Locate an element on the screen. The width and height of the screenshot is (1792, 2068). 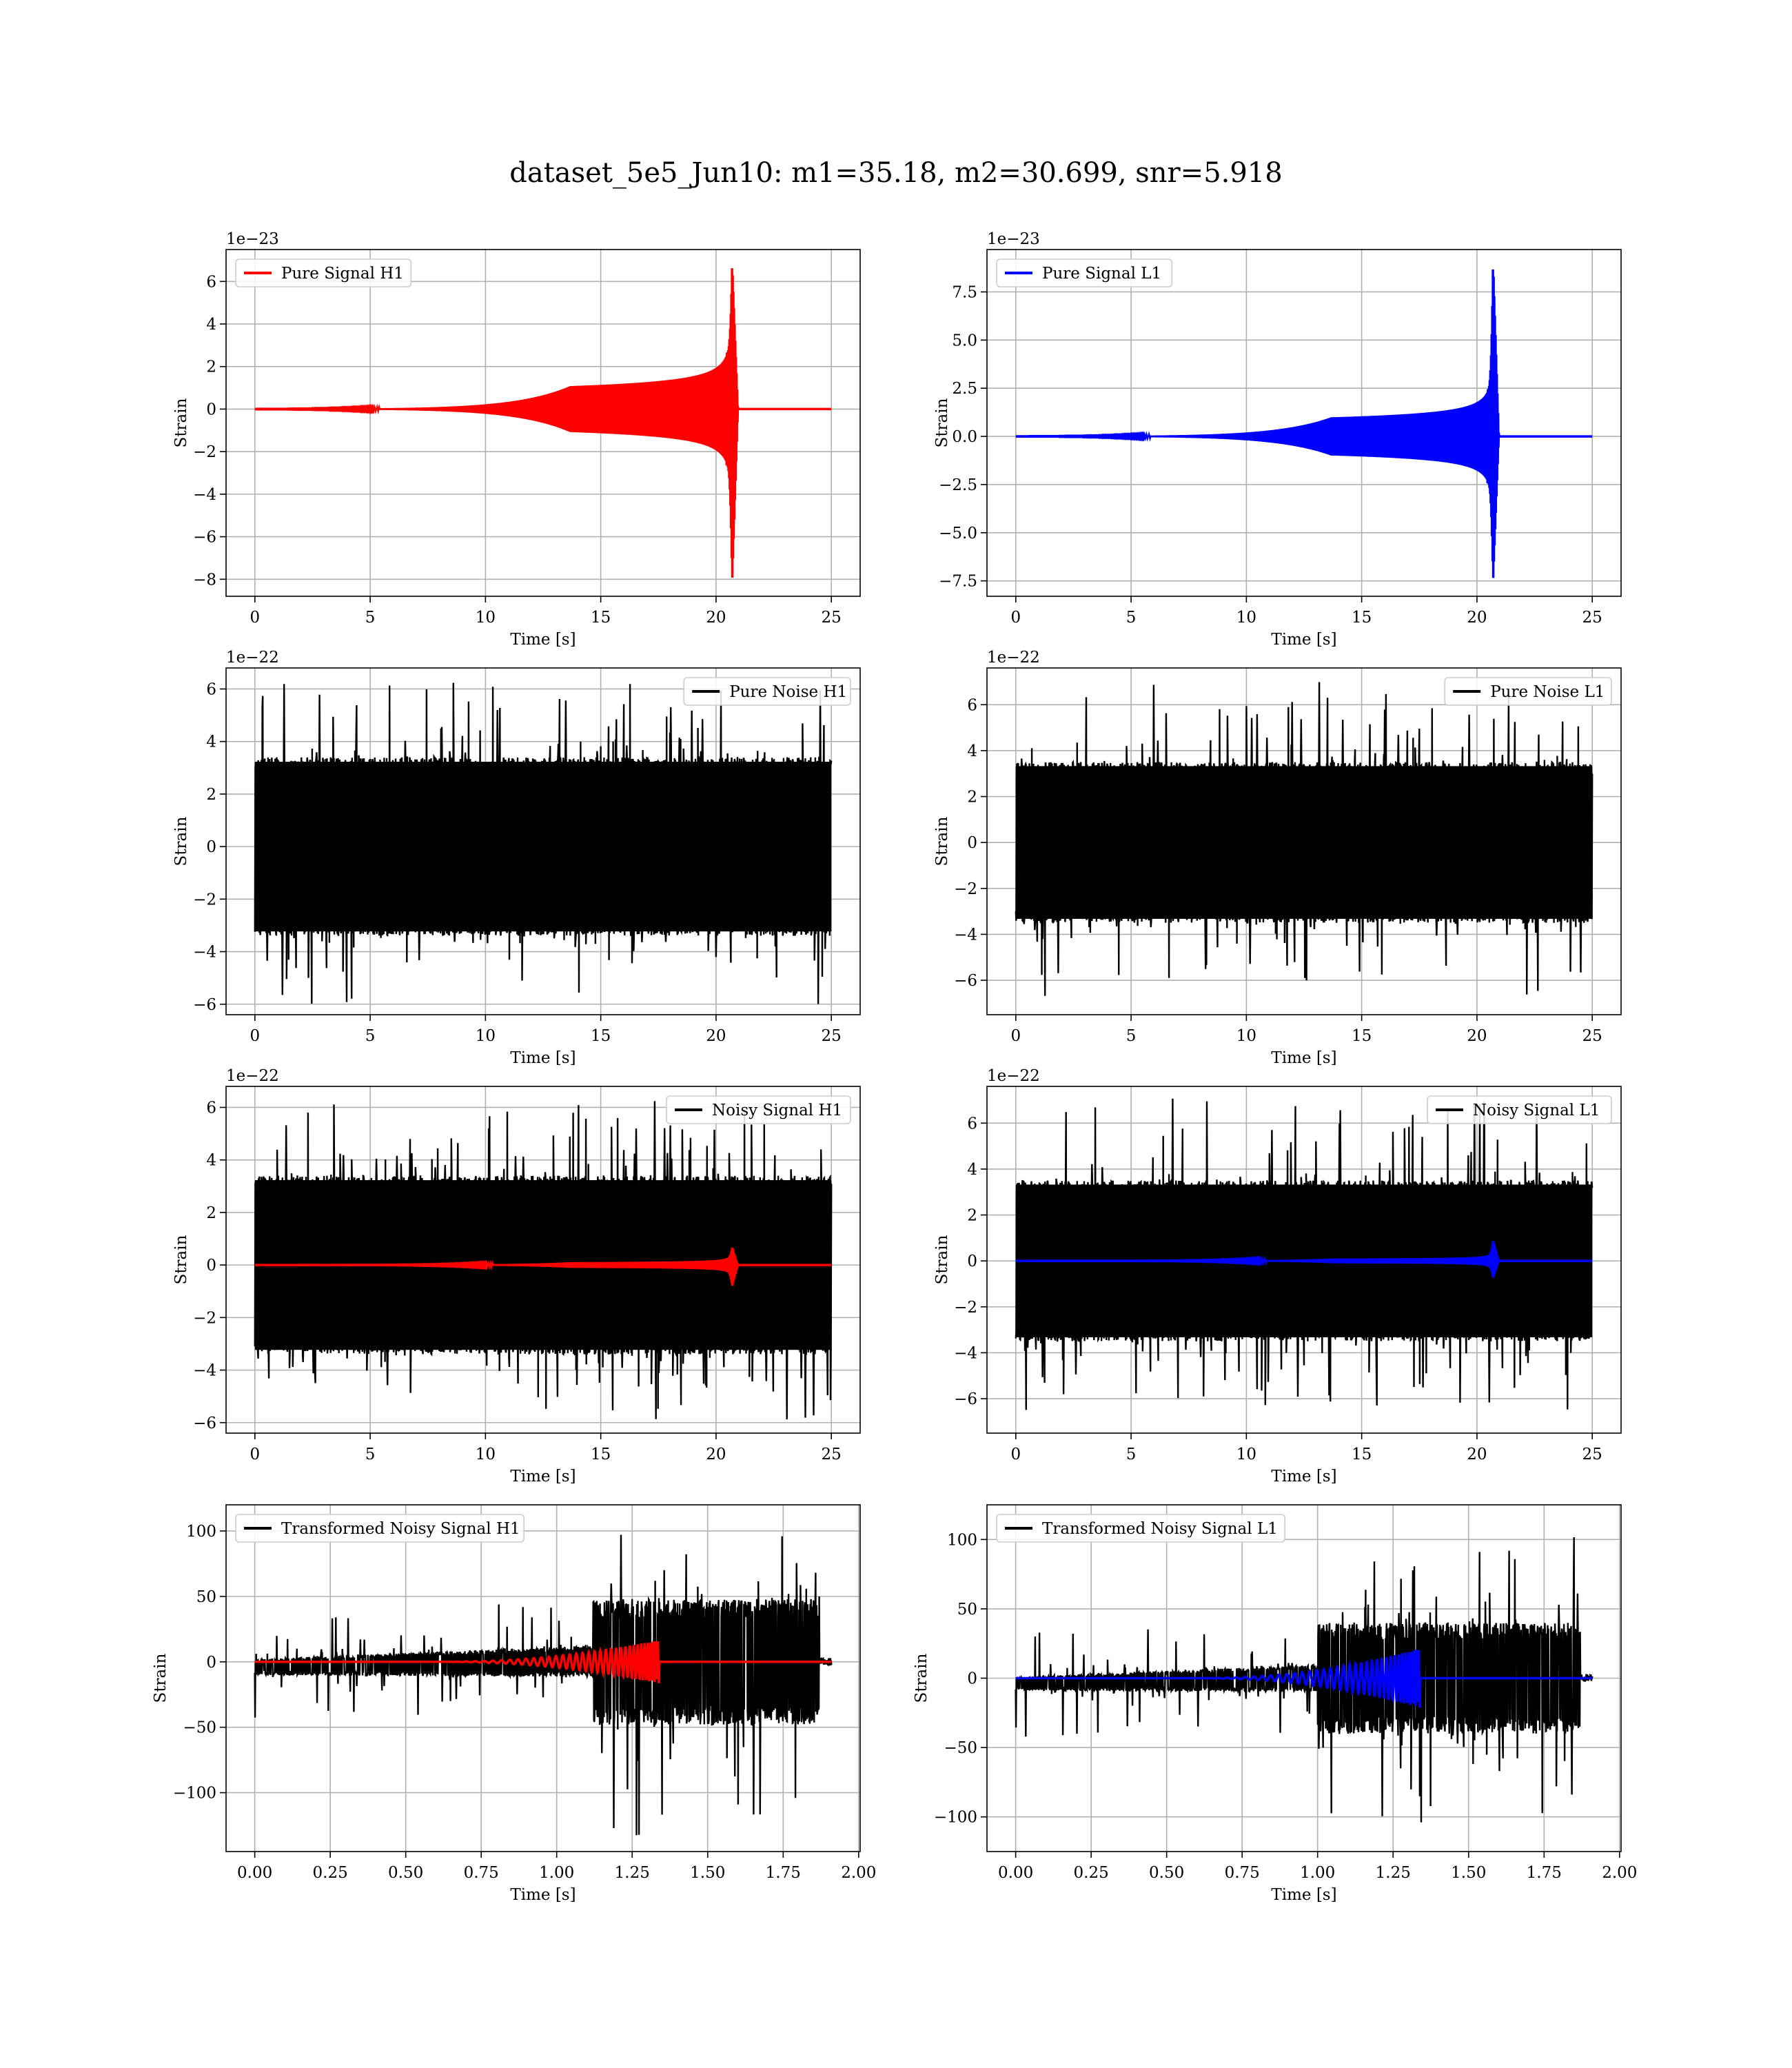
legend-label: Noisy Signal L1 is located at coordinates (1536, 1110).